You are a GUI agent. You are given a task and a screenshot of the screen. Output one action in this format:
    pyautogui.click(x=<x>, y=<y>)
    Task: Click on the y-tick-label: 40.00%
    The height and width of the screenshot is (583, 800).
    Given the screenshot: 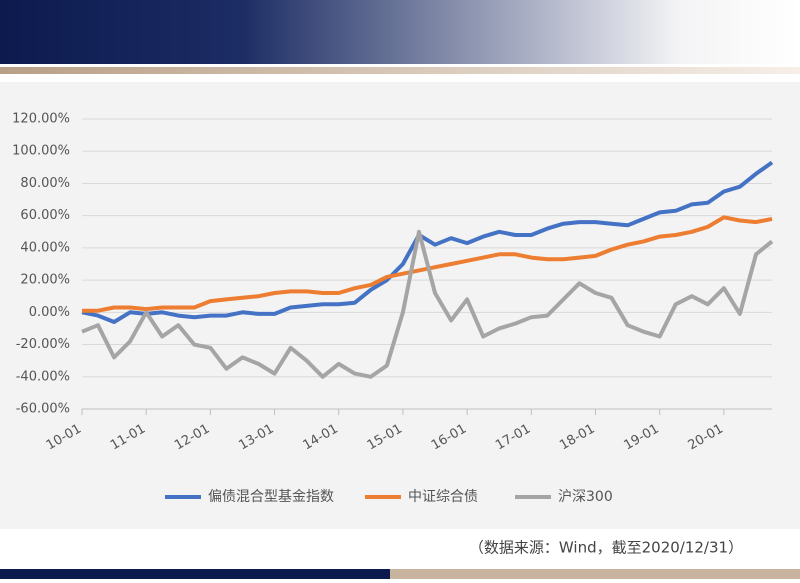 What is the action you would take?
    pyautogui.click(x=45, y=247)
    